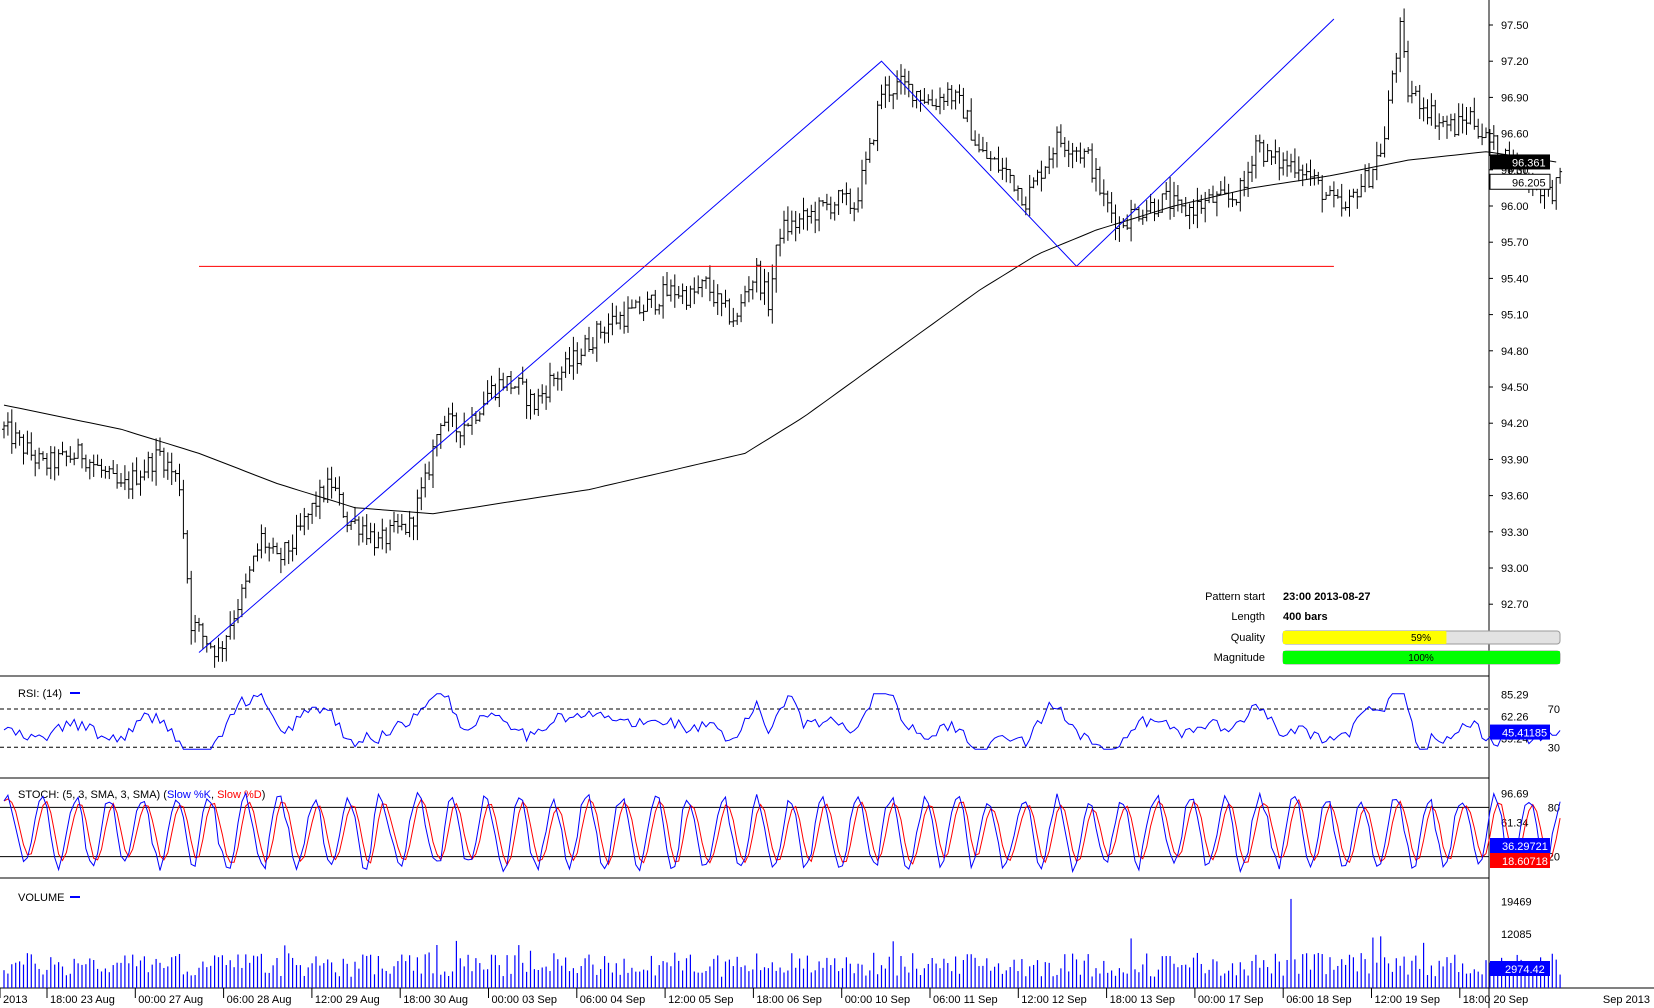 The image size is (1654, 1008). I want to click on rsi-line, so click(782, 721).